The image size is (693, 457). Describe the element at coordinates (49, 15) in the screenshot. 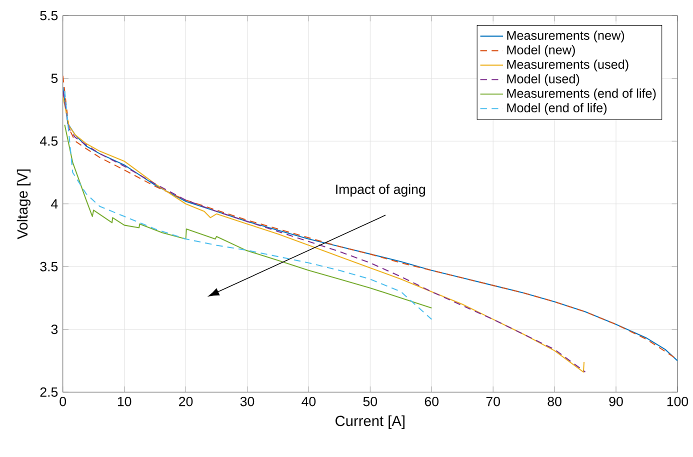

I see `y-tick-label: 5.5` at that location.